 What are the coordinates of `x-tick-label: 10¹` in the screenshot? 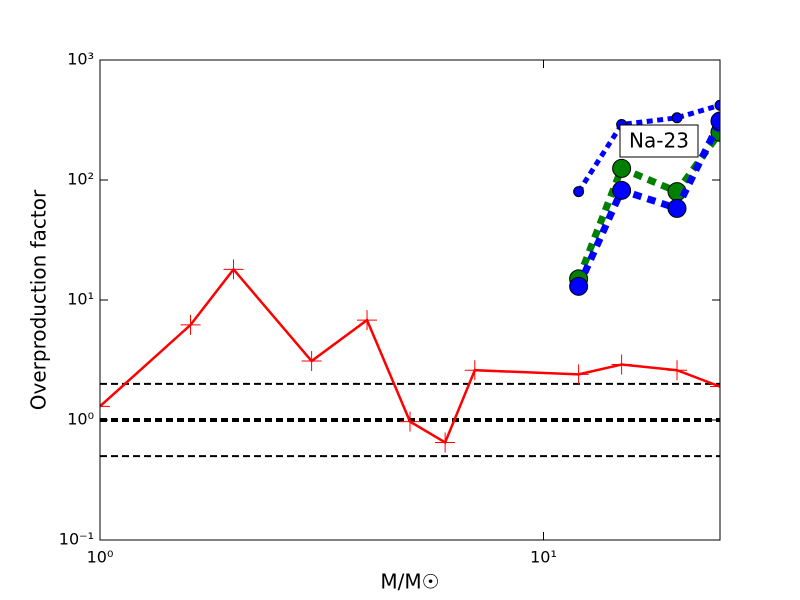 It's located at (543, 557).